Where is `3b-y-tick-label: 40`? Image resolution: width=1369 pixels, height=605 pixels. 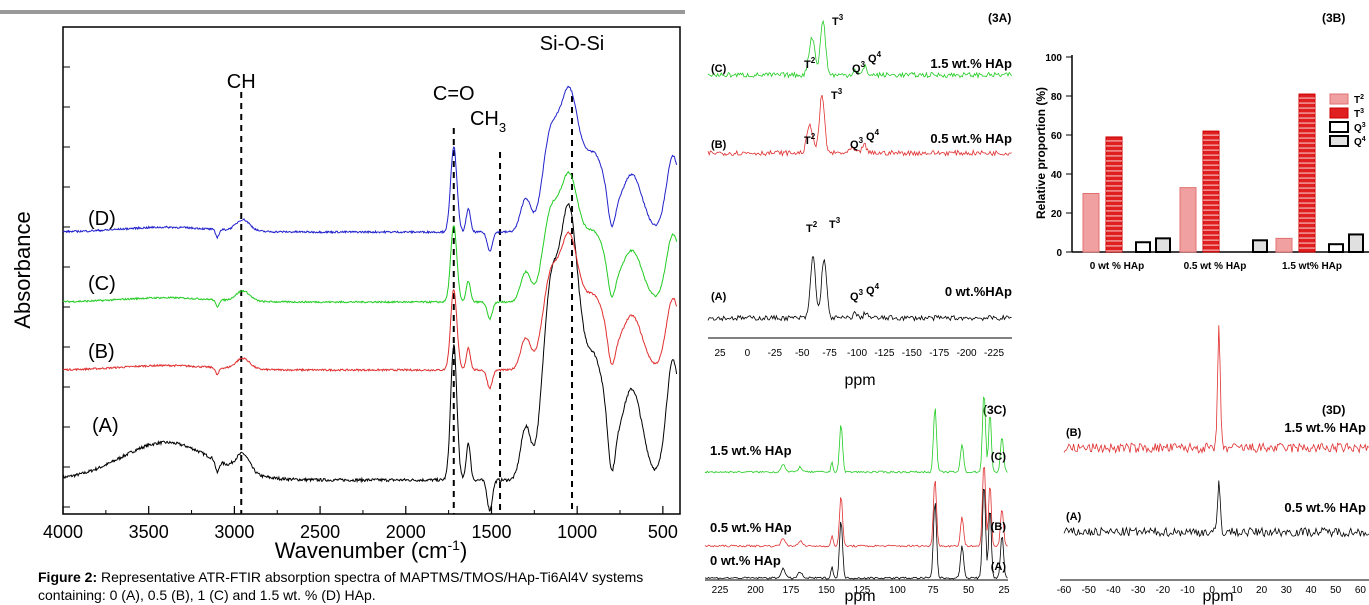 3b-y-tick-label: 40 is located at coordinates (1057, 175).